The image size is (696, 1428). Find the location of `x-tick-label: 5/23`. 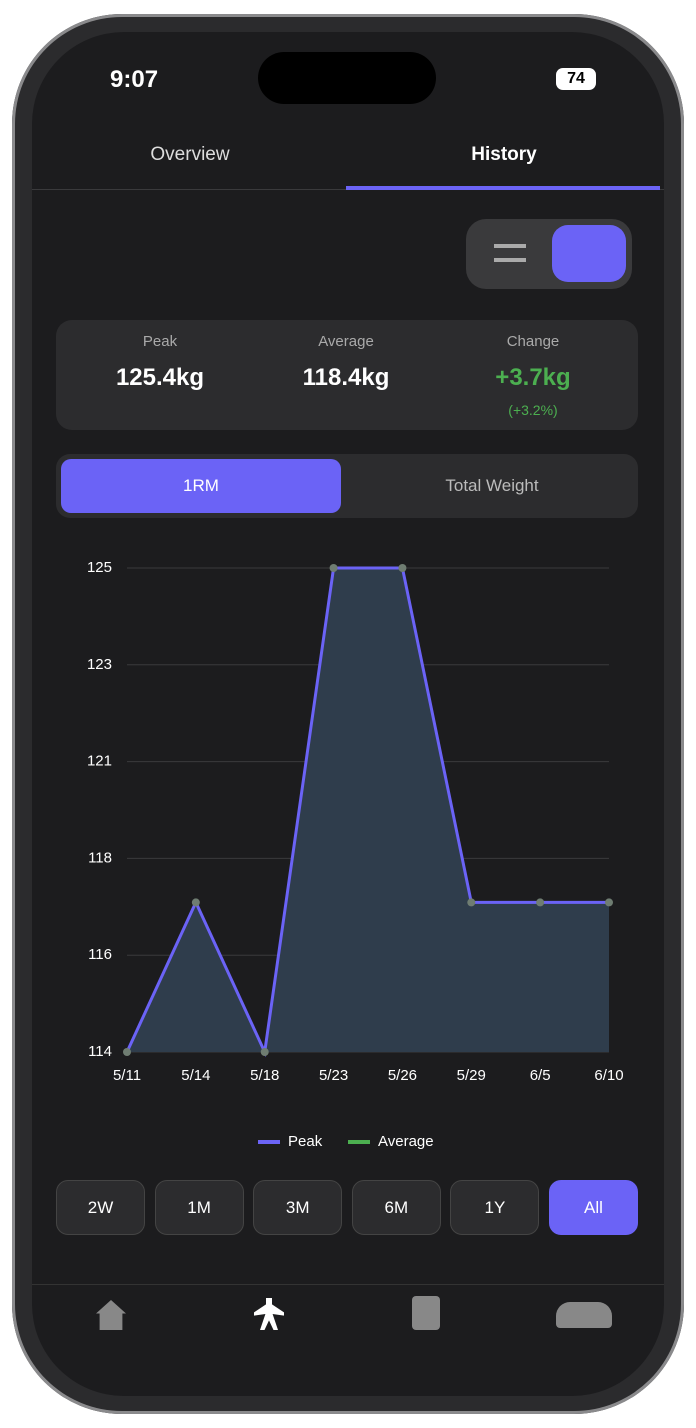

x-tick-label: 5/23 is located at coordinates (333, 1075).